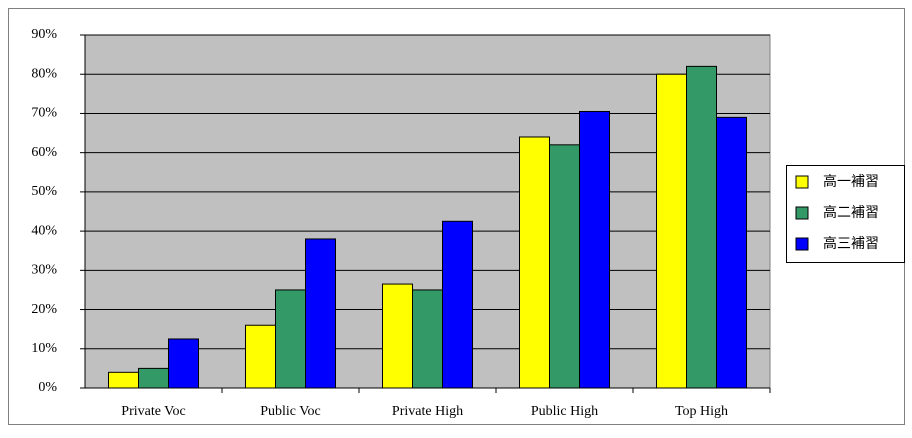  What do you see at coordinates (851, 212) in the screenshot?
I see `legend-label: 高二補習` at bounding box center [851, 212].